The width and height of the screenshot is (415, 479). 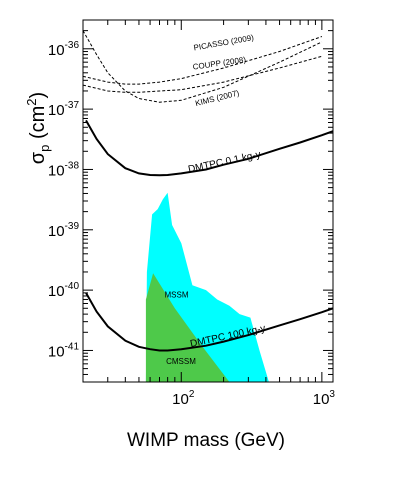 I want to click on y-axis-label-unit: (cm, so click(x=38, y=125).